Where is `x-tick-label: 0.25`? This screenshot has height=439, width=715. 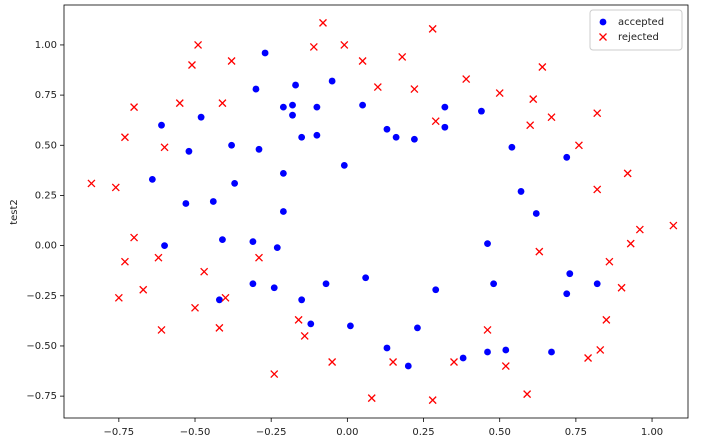 x-tick-label: 0.25 is located at coordinates (423, 432).